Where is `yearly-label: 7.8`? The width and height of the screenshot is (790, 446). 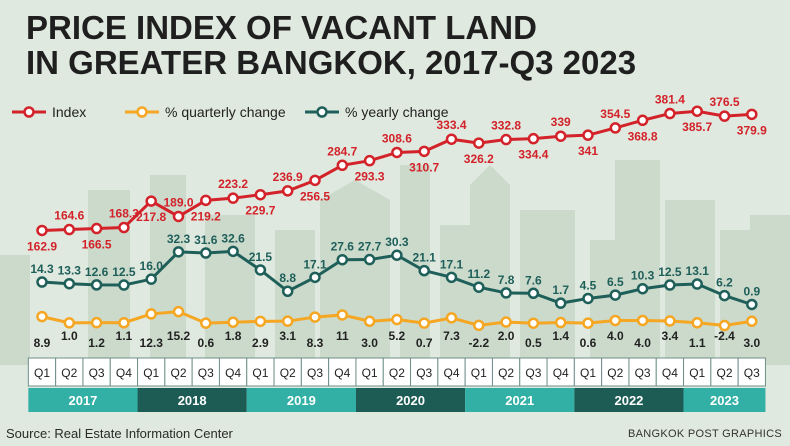 yearly-label: 7.8 is located at coordinates (506, 280).